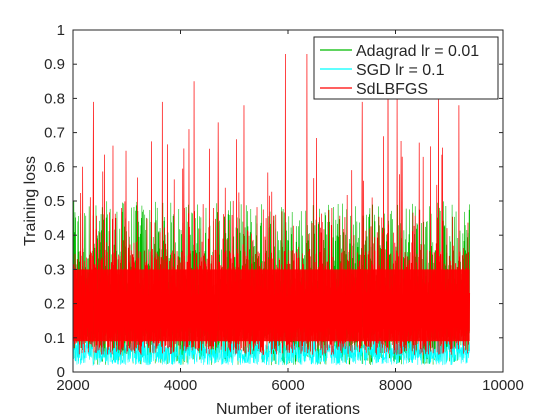 The height and width of the screenshot is (420, 560). I want to click on y-tick-label: 0.1, so click(54, 338).